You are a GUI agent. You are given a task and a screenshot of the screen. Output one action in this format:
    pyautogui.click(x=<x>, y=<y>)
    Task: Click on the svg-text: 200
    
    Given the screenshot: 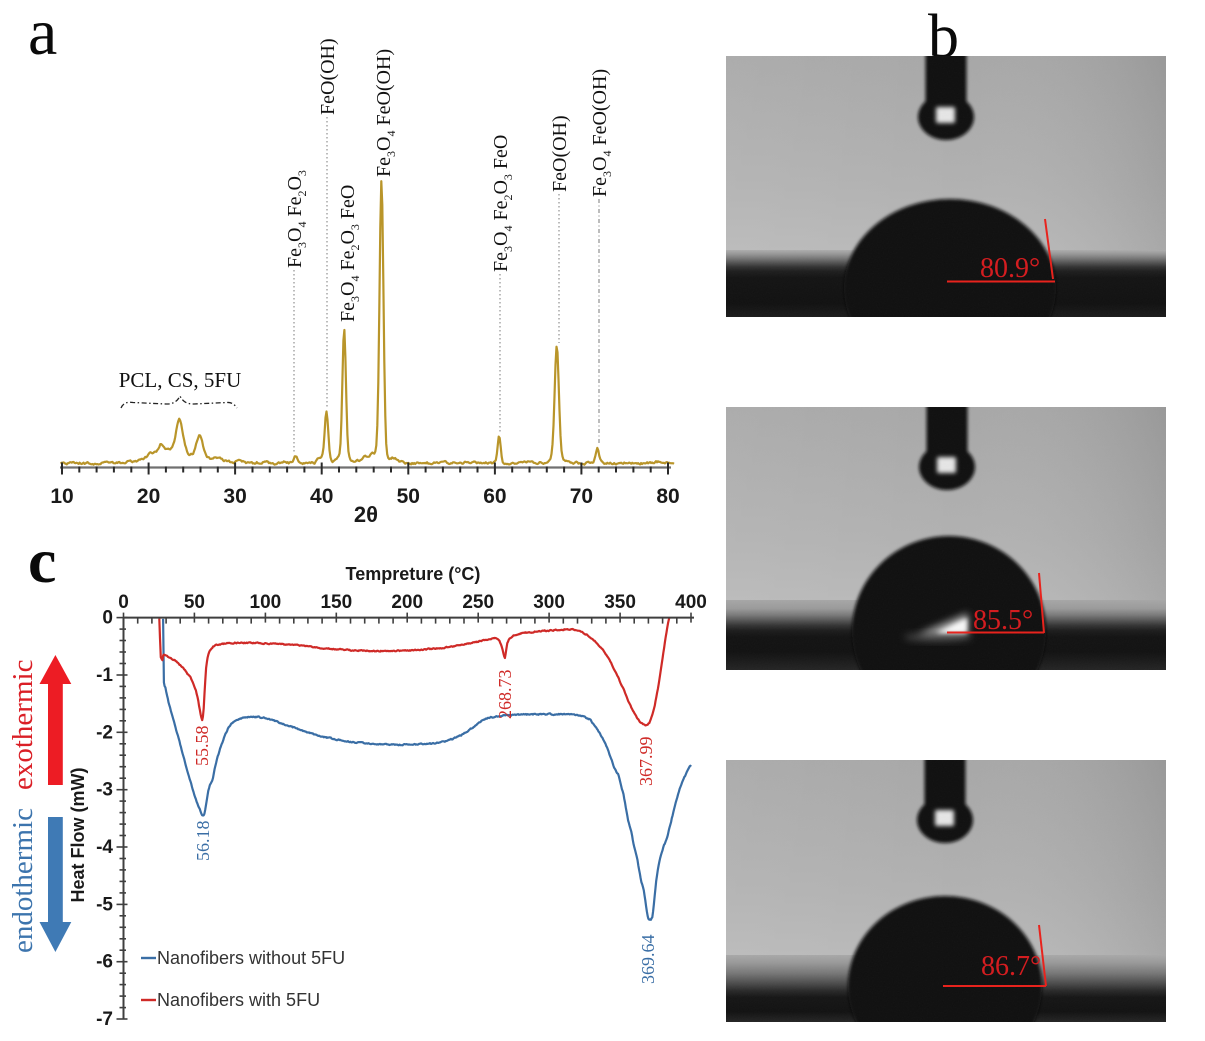 What is the action you would take?
    pyautogui.click(x=407, y=602)
    